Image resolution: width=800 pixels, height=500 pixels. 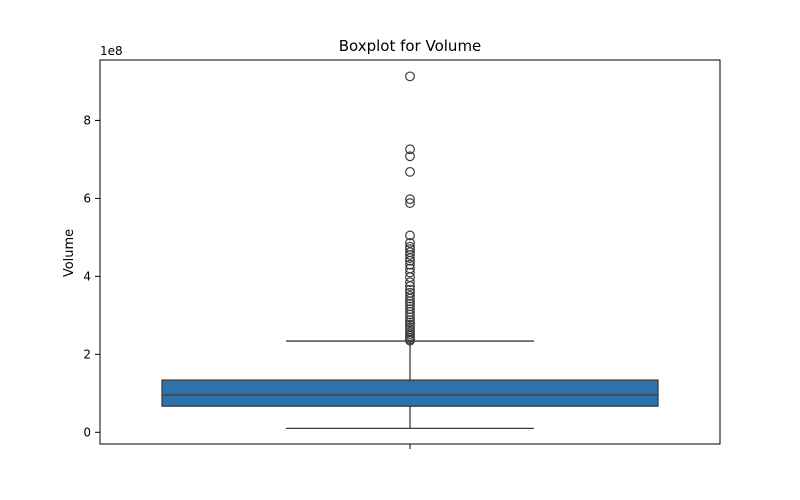 I want to click on chart-title: Boxplot for Volume, so click(x=410, y=46).